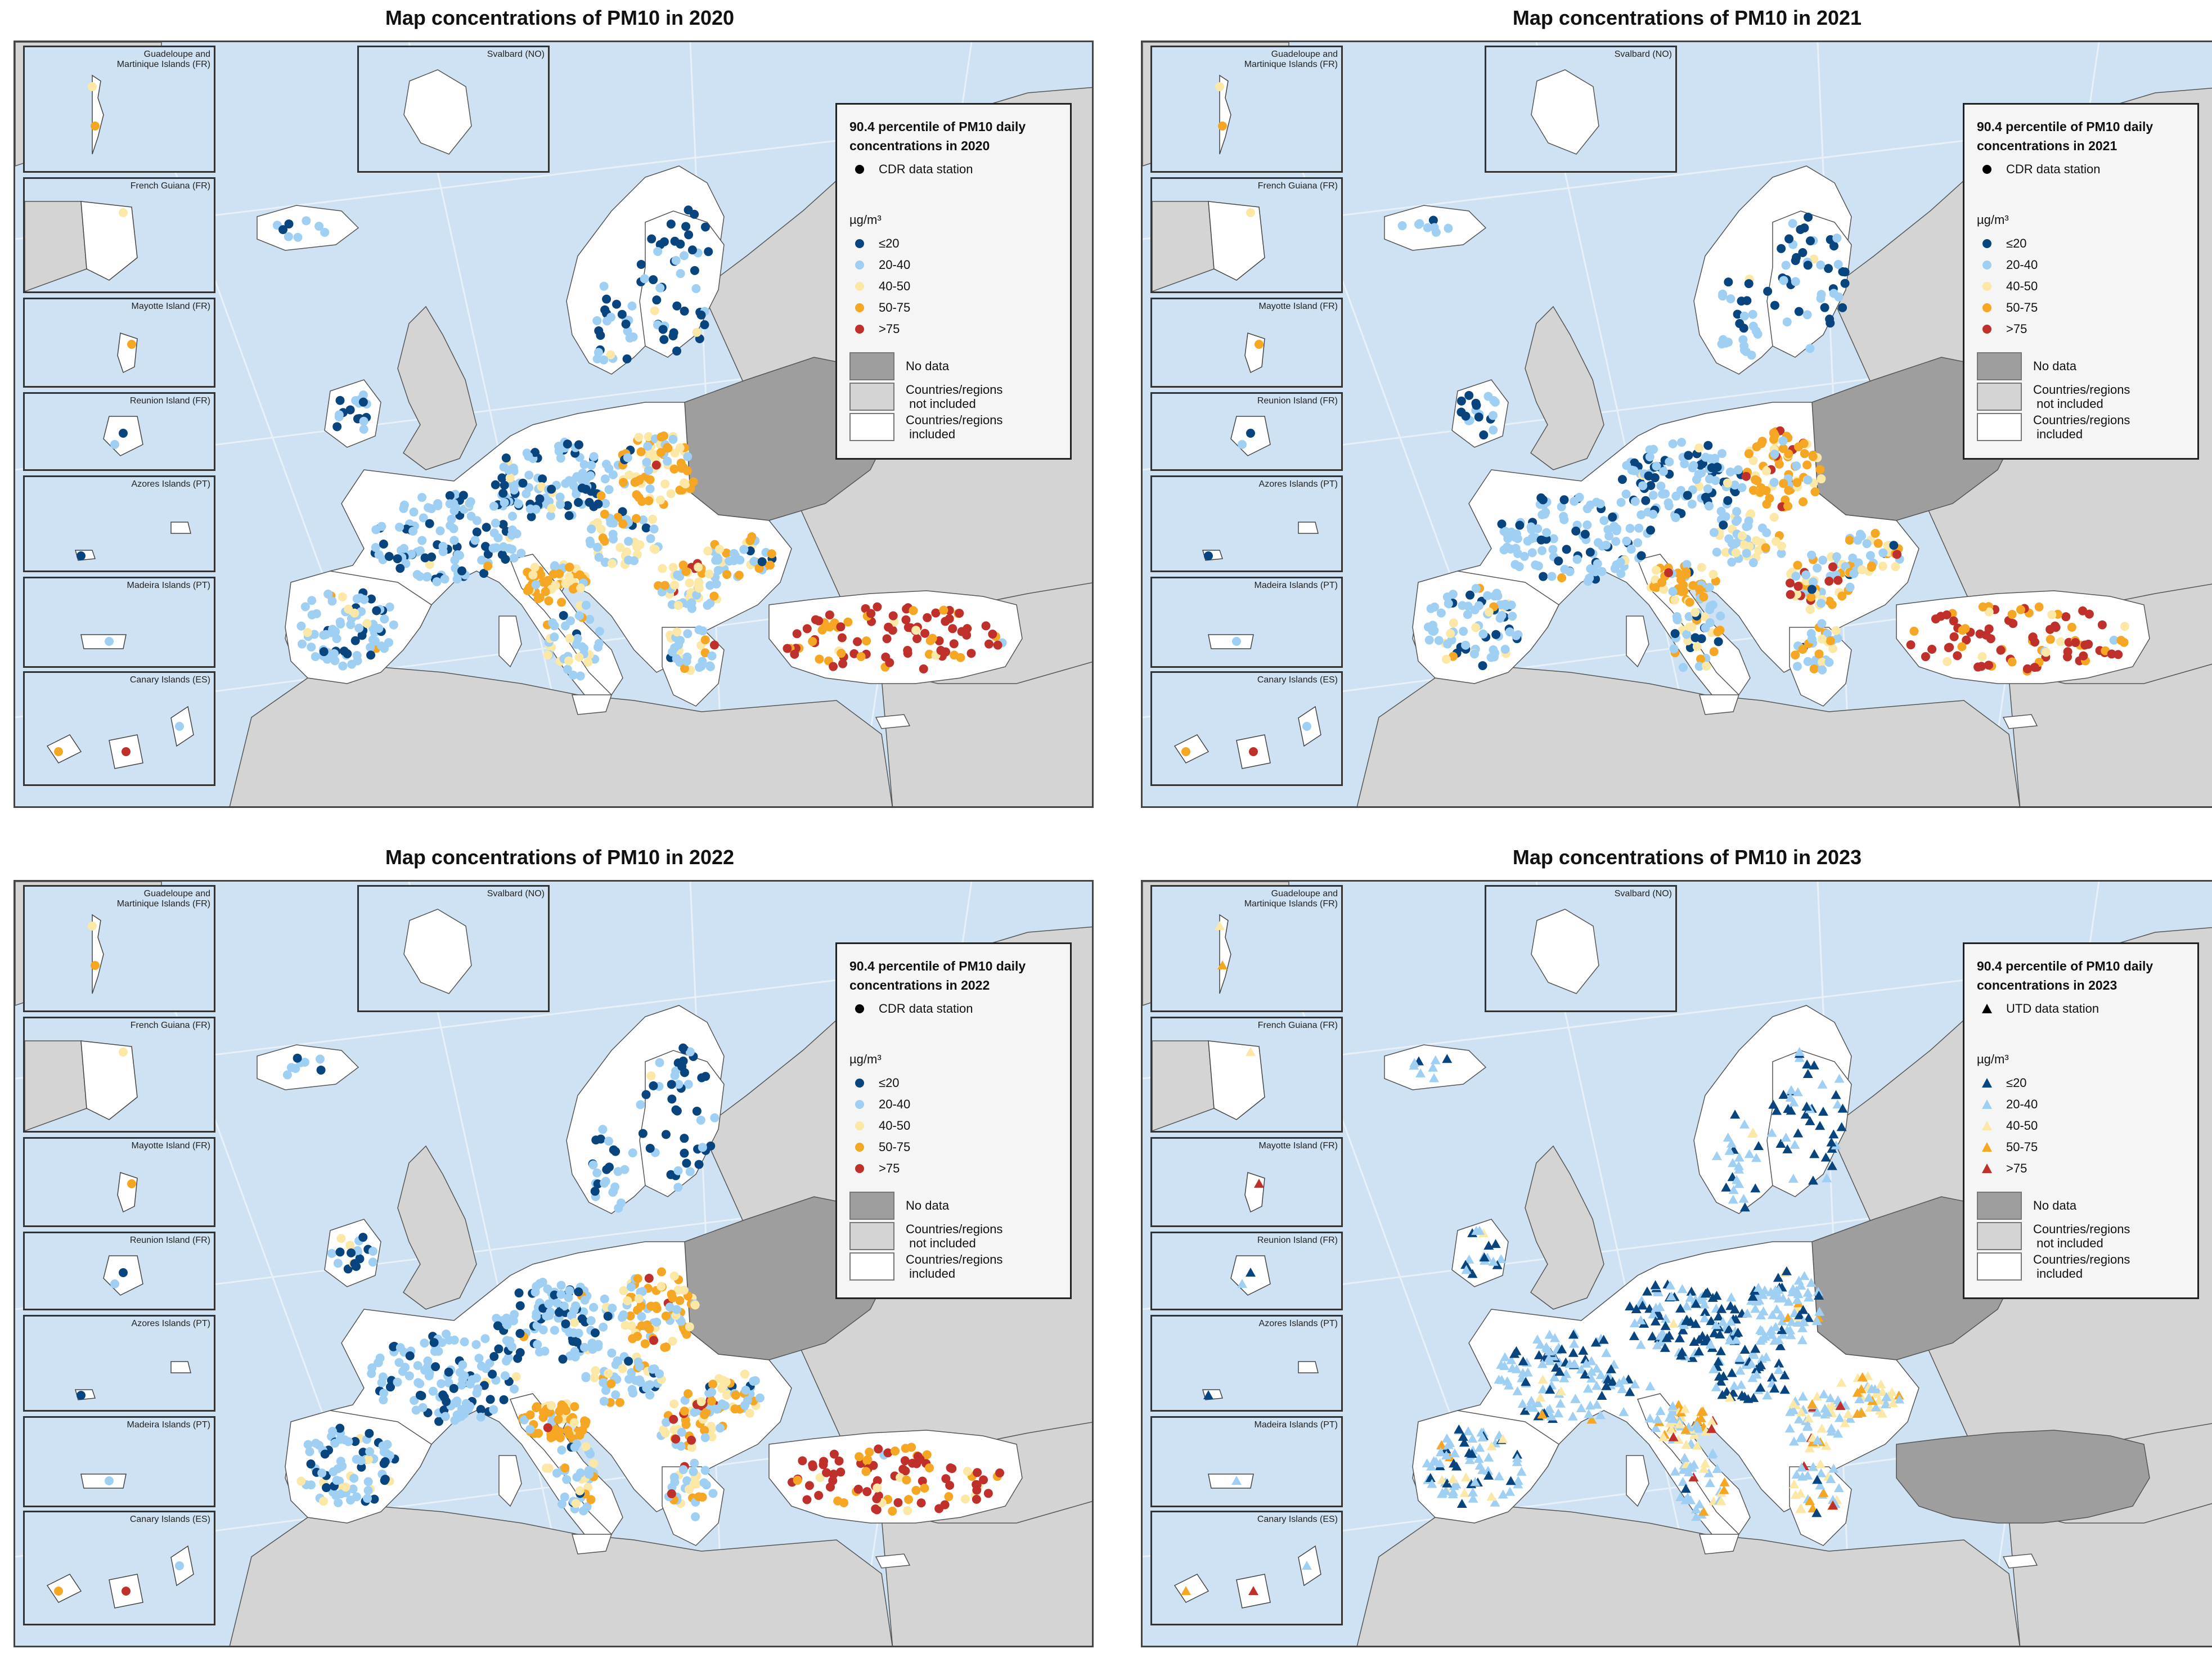  What do you see at coordinates (859, 1083) in the screenshot?
I see `legend-symbol` at bounding box center [859, 1083].